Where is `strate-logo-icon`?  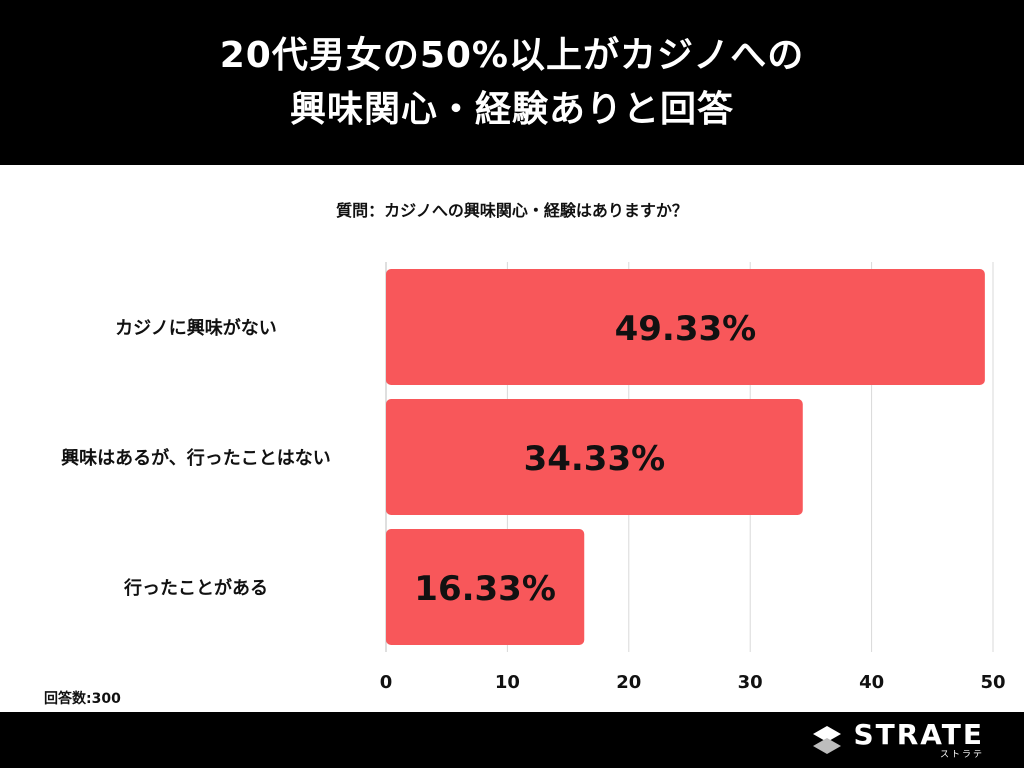
strate-logo-icon is located at coordinates (827, 740).